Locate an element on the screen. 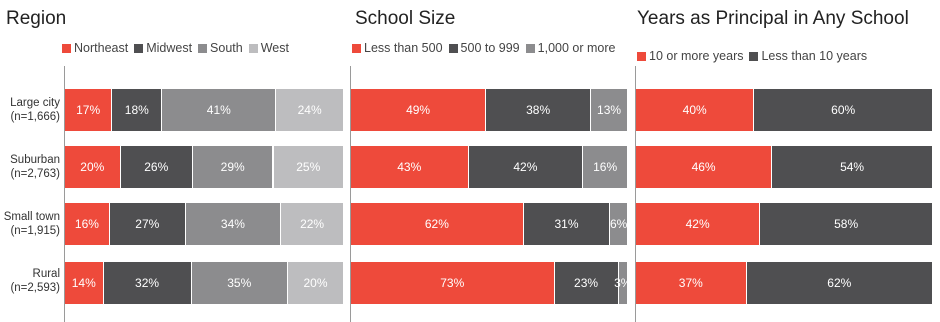 The width and height of the screenshot is (940, 322). legend-item-500-to-999: 500 to 999 is located at coordinates (484, 48).